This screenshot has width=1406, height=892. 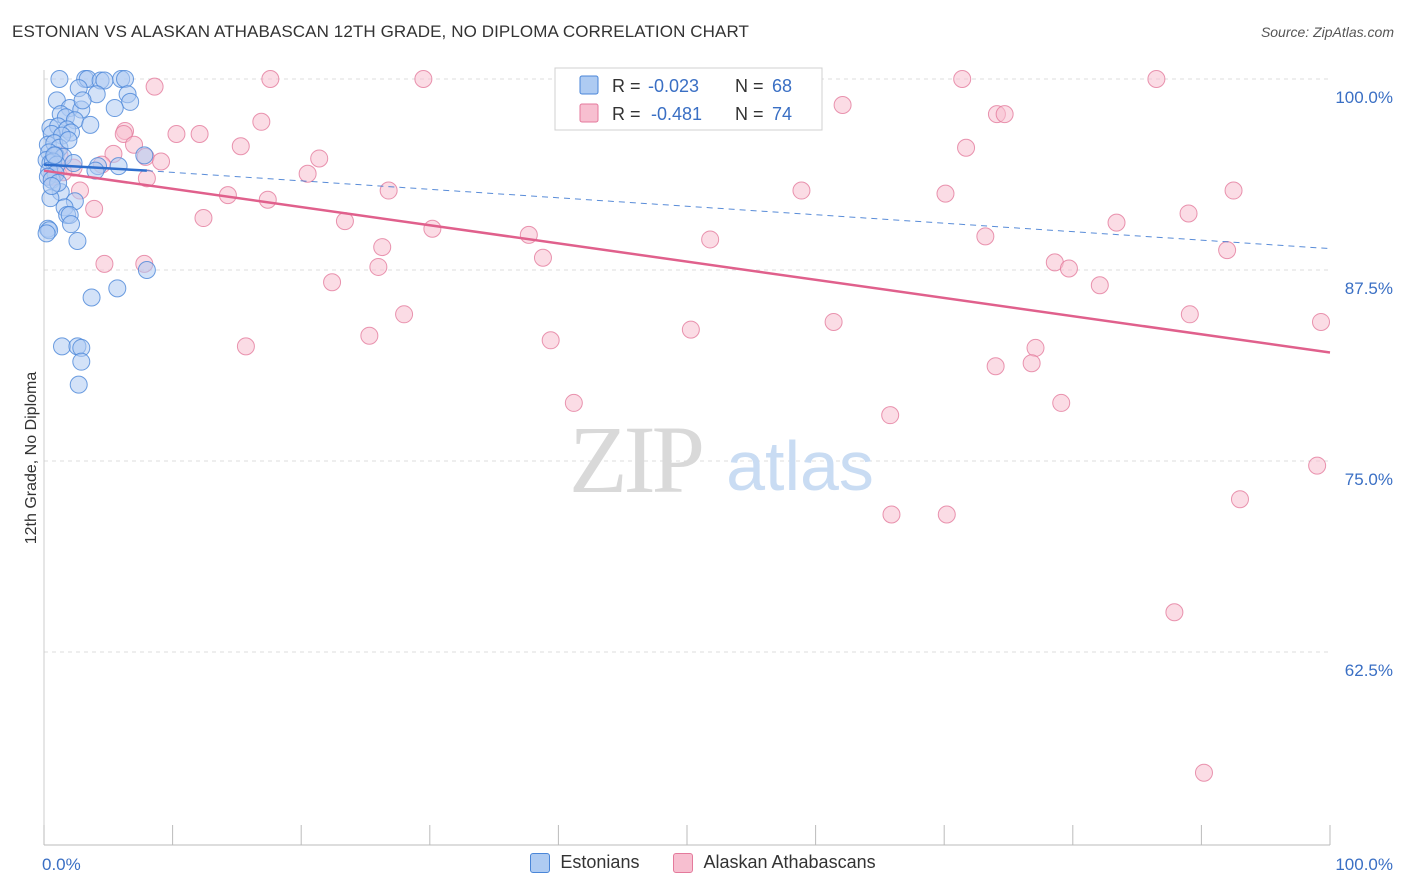 I want to click on legend-n-value-1: 68, so click(x=782, y=86).